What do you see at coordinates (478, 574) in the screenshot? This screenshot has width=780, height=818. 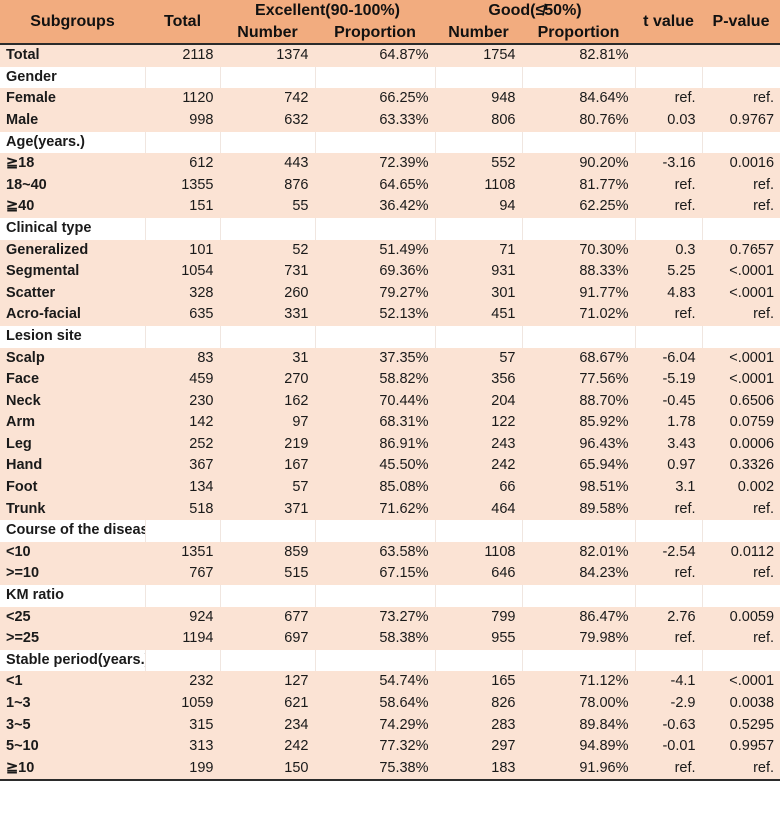 I see `cell-good-number: 646` at bounding box center [478, 574].